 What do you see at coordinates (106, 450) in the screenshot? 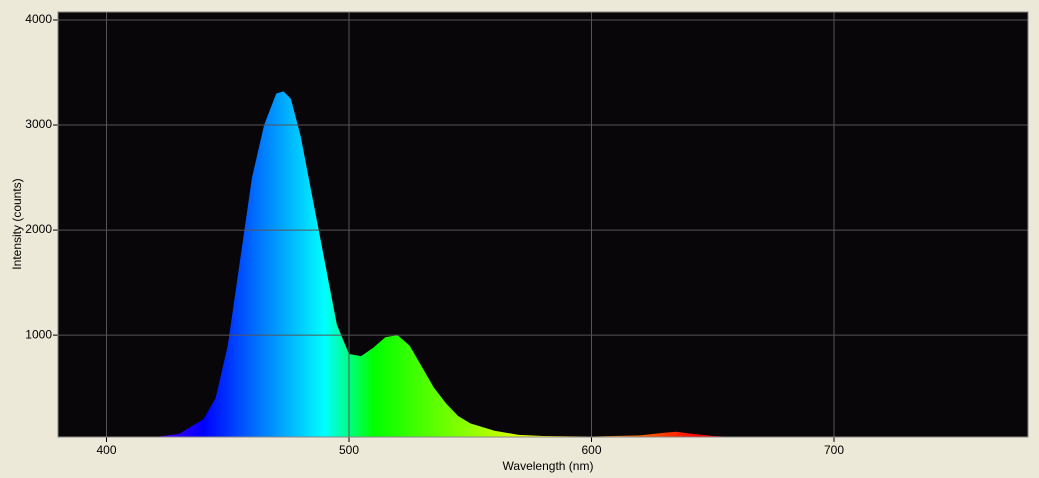
I see `x-tick-label: 400` at bounding box center [106, 450].